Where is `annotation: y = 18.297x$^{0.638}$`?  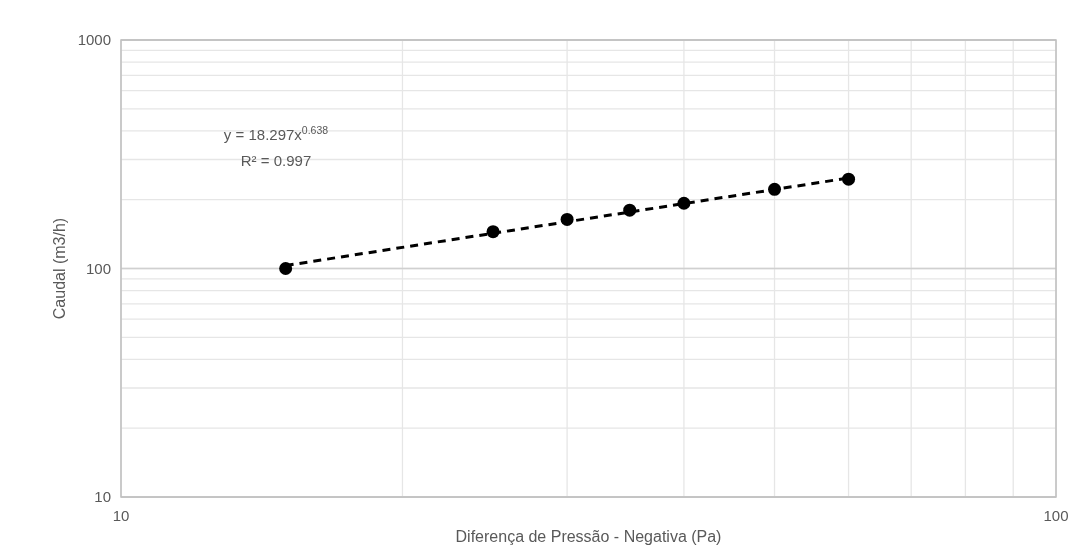
annotation: y = 18.297x$^{0.638}$ is located at coordinates (276, 133).